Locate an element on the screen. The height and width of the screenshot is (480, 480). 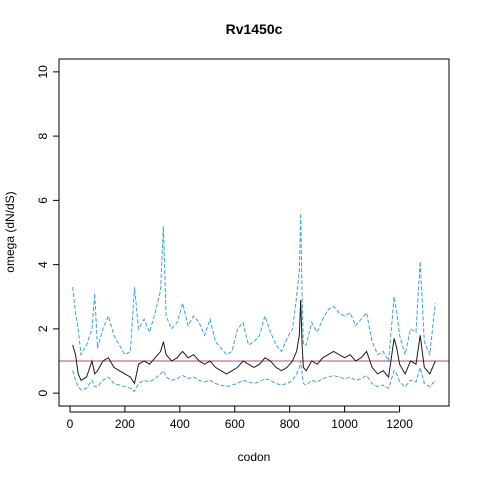
y-tick-label: 4 is located at coordinates (43, 264).